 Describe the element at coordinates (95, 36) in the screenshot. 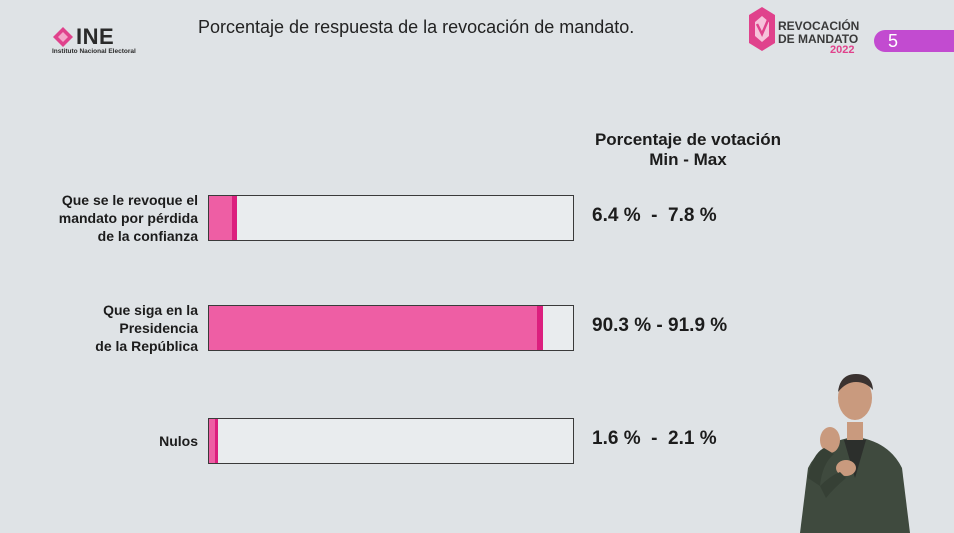

I see `ine-wordmark: INE` at that location.